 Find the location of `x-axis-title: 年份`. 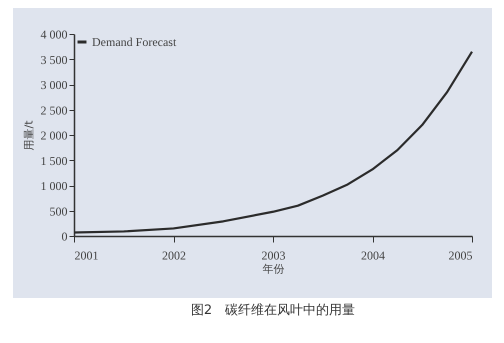

x-axis-title: 年份 is located at coordinates (273, 269).